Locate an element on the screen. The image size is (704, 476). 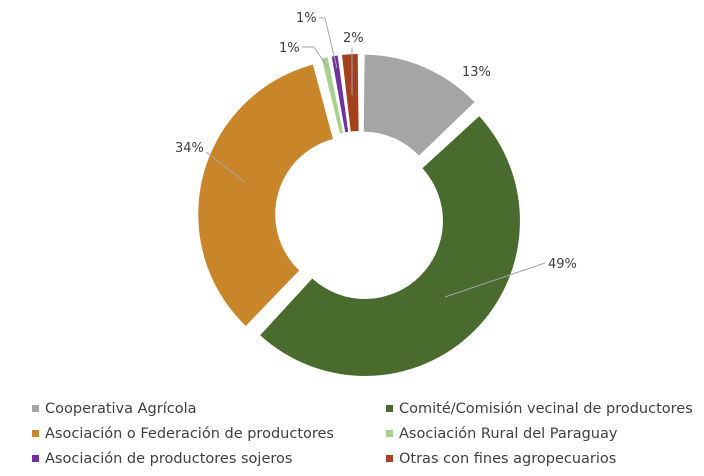
legend-item: Otras con fines agropecuarios is located at coordinates (545, 458).